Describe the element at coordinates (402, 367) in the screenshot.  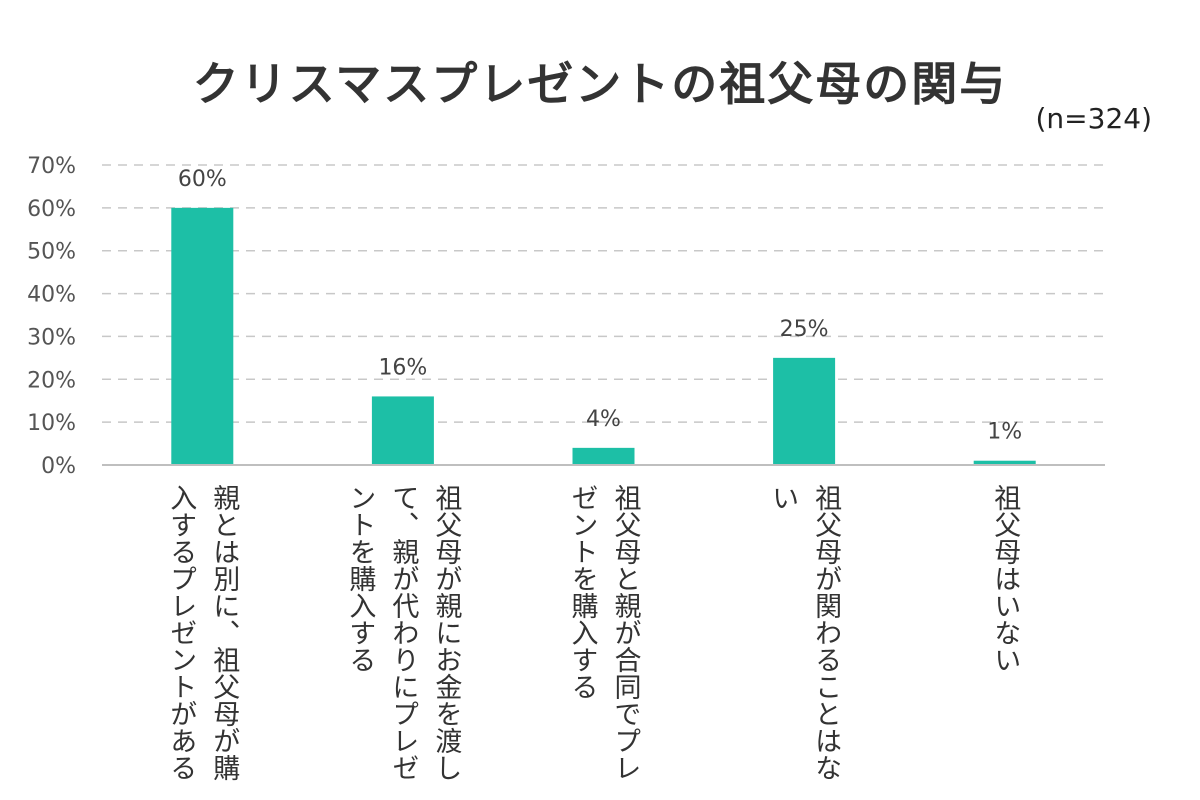
I see `bar-value-label: 16%` at that location.